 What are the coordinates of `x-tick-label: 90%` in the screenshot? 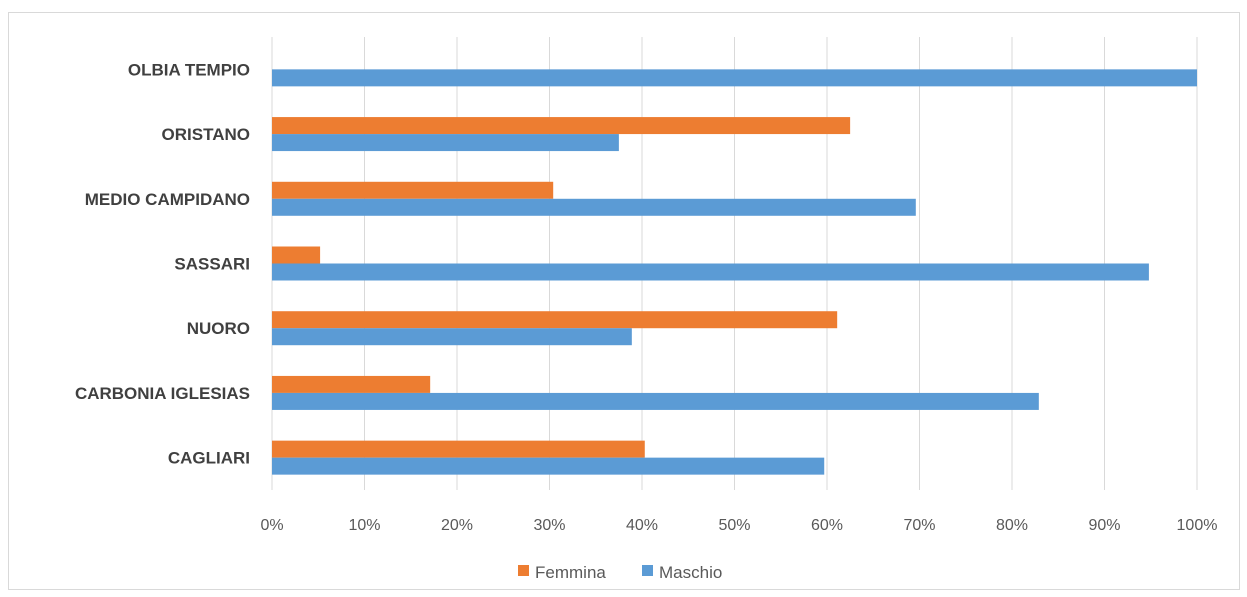 It's located at (1104, 525).